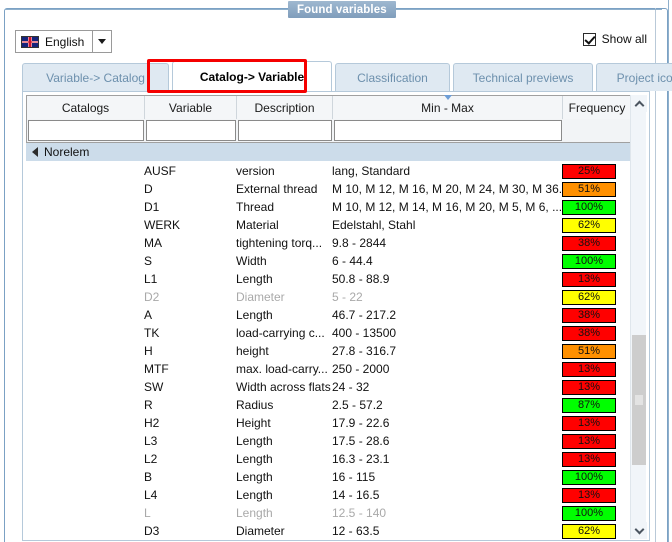 The height and width of the screenshot is (542, 672). Describe the element at coordinates (356, 531) in the screenshot. I see `cell-min-max: 12 - 63.5` at that location.